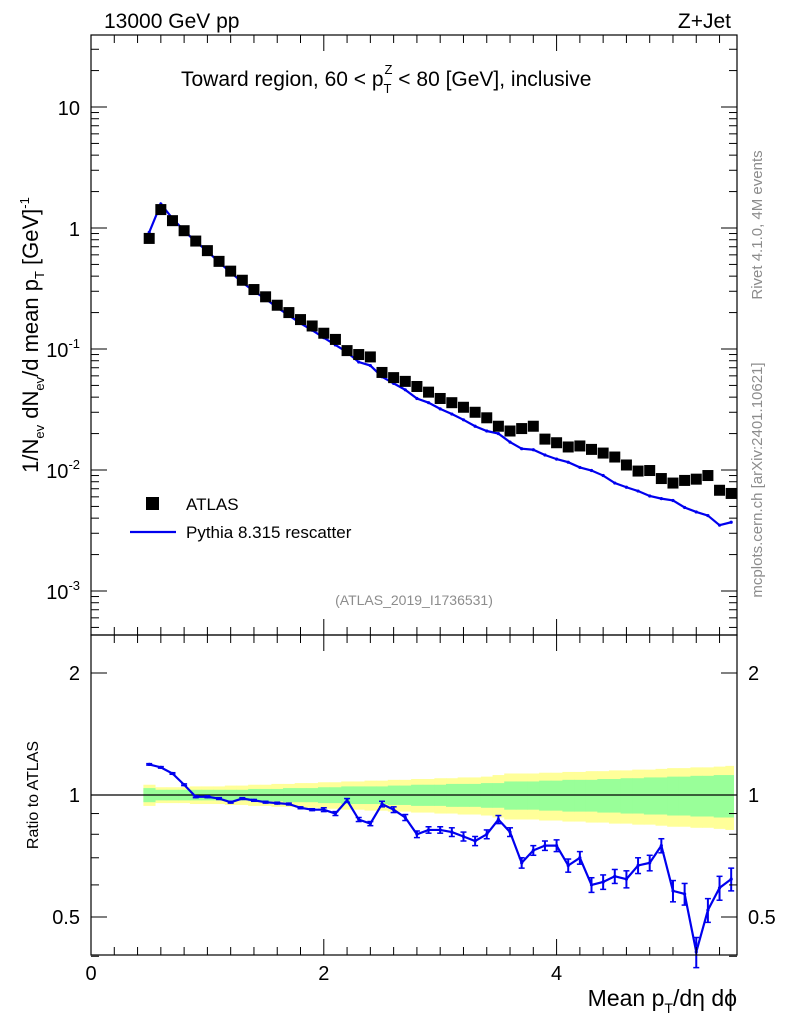 This screenshot has width=786, height=1024. What do you see at coordinates (757, 479) in the screenshot?
I see `mcplots-label: mcplots.cern.ch [arXiv:2401.10621]` at bounding box center [757, 479].